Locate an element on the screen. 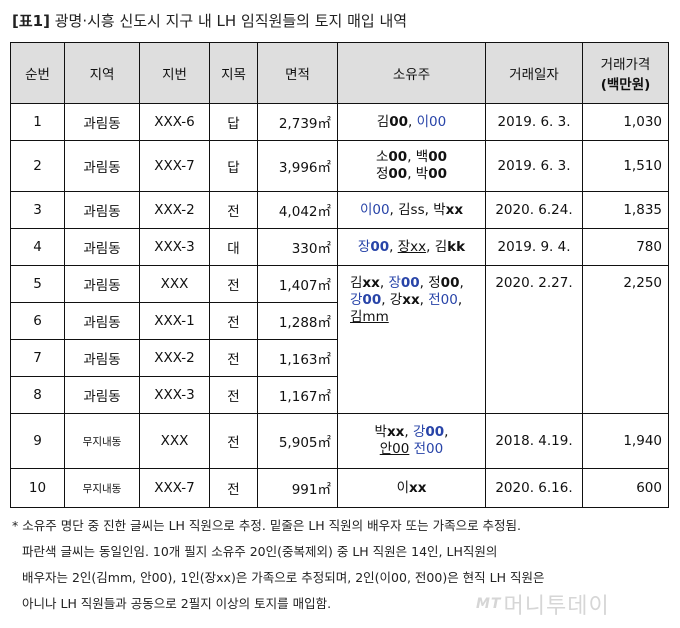 Image resolution: width=680 pixels, height=628 pixels. owner-text: , 백 is located at coordinates (418, 157).